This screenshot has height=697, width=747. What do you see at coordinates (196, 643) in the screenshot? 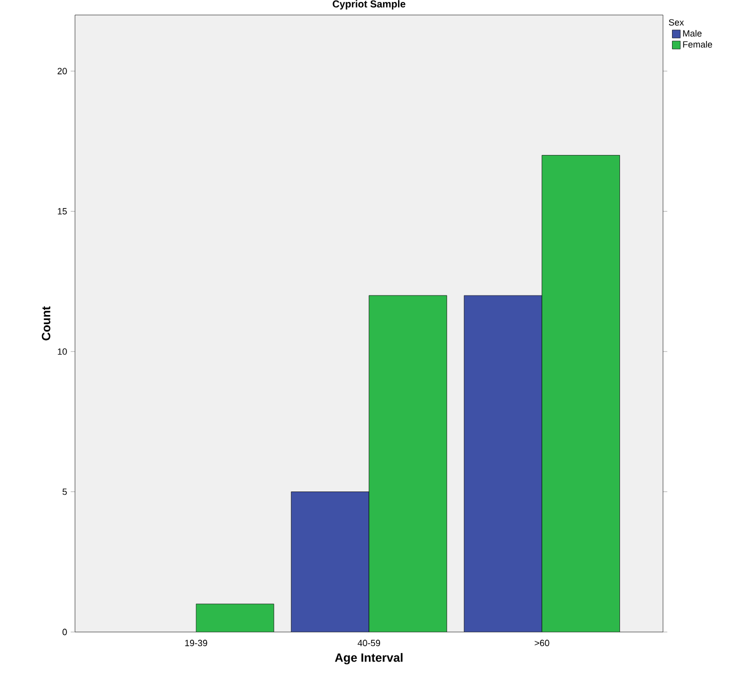
I see `x-tick-label: 19-39` at bounding box center [196, 643].